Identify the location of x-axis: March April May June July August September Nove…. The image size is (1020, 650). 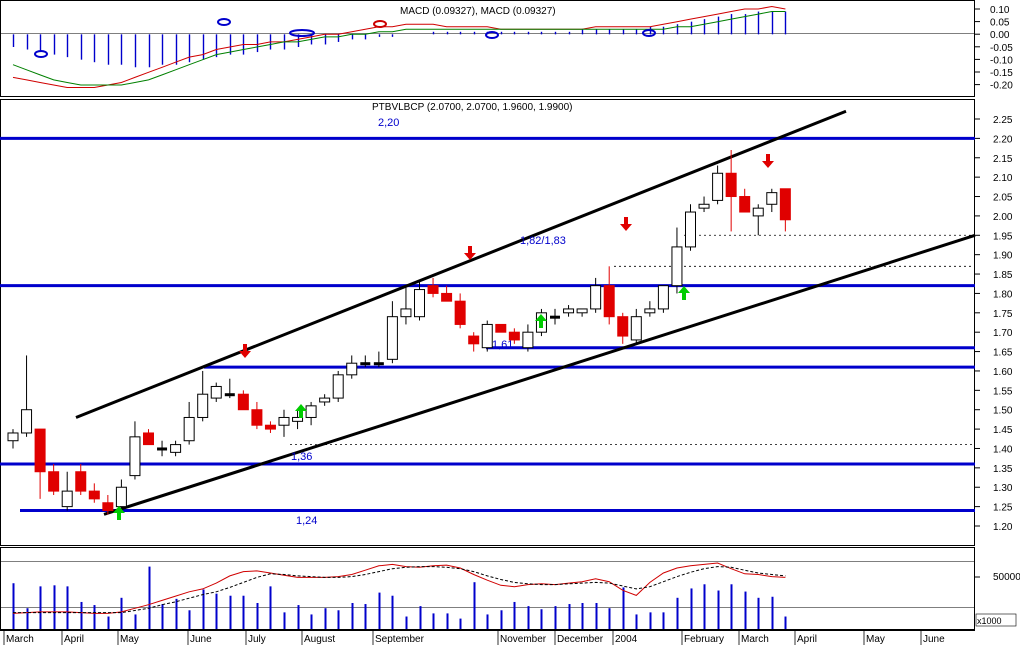
(474, 637).